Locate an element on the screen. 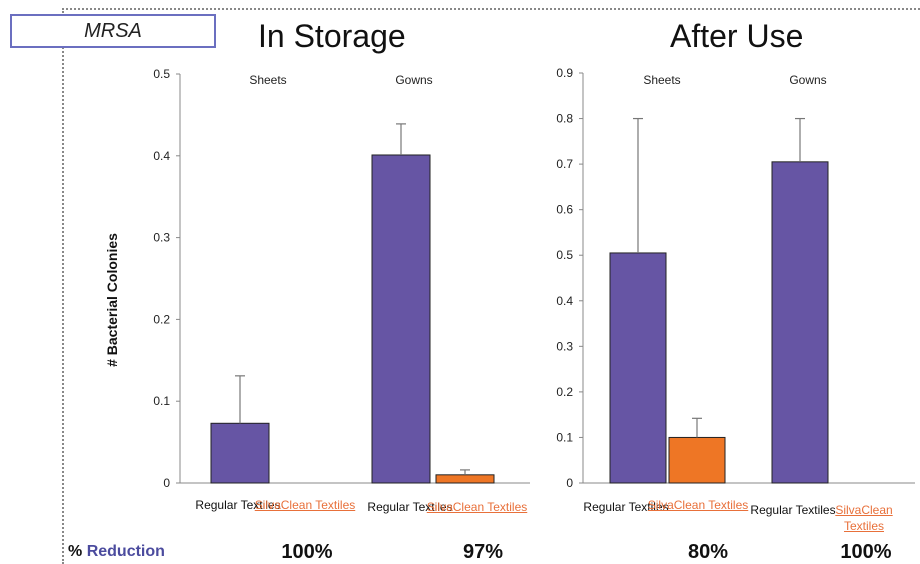  organism-label-box: MRSA is located at coordinates (113, 31).